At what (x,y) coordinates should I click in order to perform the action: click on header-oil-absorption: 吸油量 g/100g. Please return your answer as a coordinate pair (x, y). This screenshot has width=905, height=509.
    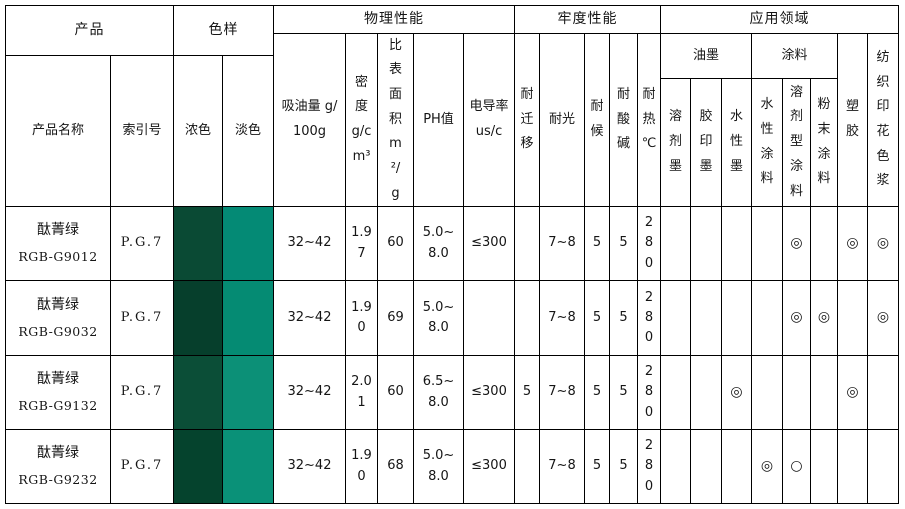
    Looking at the image, I should click on (310, 120).